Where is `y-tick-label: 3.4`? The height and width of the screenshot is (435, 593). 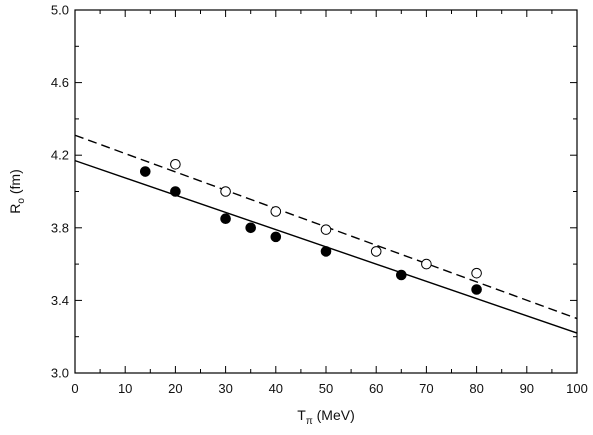 y-tick-label: 3.4 is located at coordinates (60, 300).